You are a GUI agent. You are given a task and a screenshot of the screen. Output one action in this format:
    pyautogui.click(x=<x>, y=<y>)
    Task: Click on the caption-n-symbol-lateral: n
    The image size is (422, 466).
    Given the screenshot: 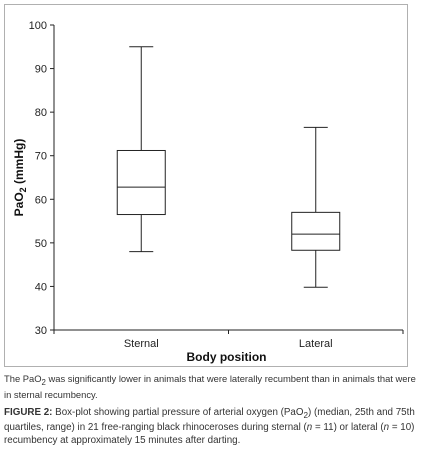 What is the action you would take?
    pyautogui.click(x=386, y=428)
    